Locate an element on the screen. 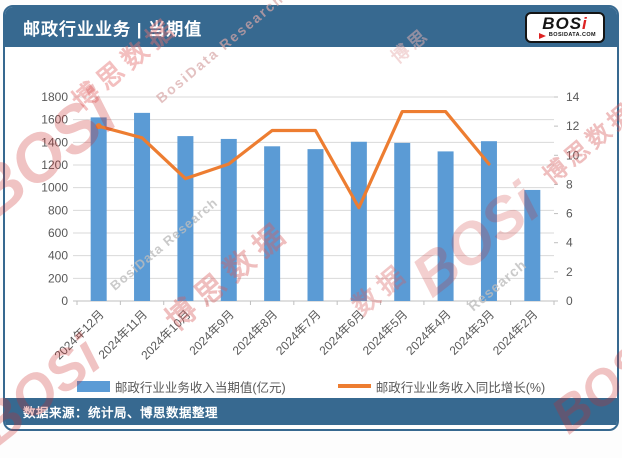 This screenshot has height=458, width=622. bosi-logo-main: BOS is located at coordinates (562, 23).